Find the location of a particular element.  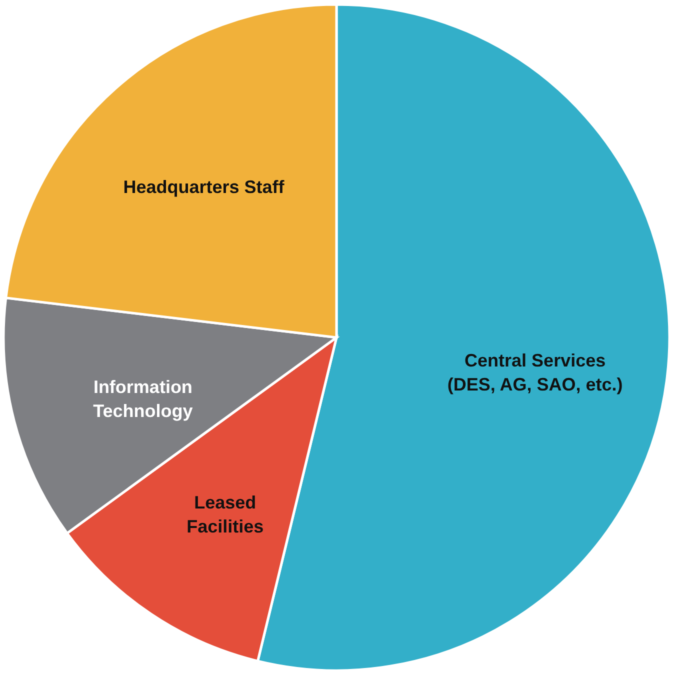

slice-label: Information Technology is located at coordinates (143, 398).